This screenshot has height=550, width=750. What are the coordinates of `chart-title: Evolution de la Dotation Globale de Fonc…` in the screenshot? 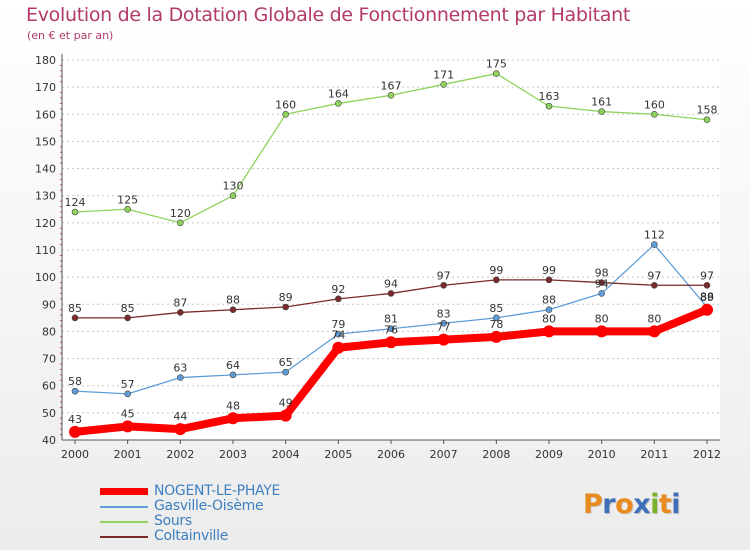 It's located at (328, 15).